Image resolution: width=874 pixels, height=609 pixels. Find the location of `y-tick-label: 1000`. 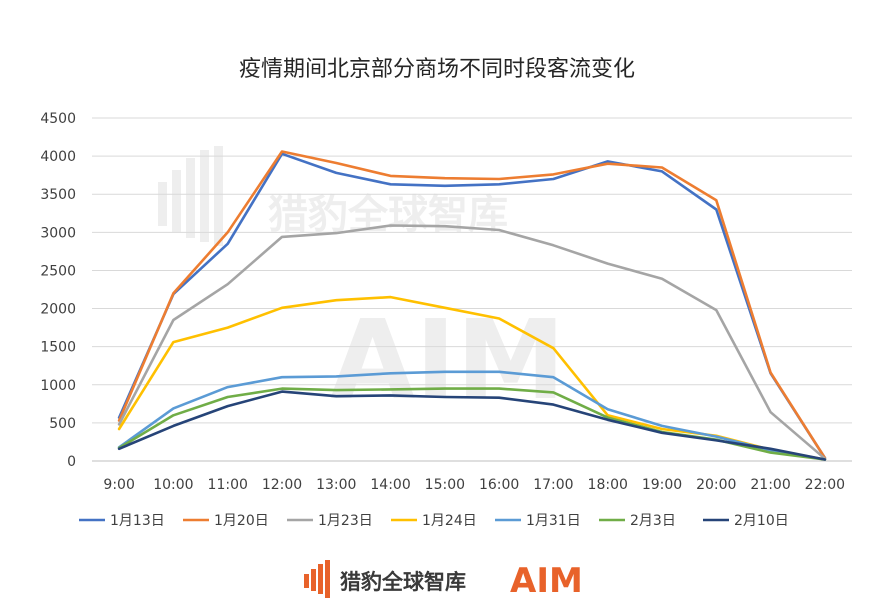

y-tick-label: 1000 is located at coordinates (58, 386).